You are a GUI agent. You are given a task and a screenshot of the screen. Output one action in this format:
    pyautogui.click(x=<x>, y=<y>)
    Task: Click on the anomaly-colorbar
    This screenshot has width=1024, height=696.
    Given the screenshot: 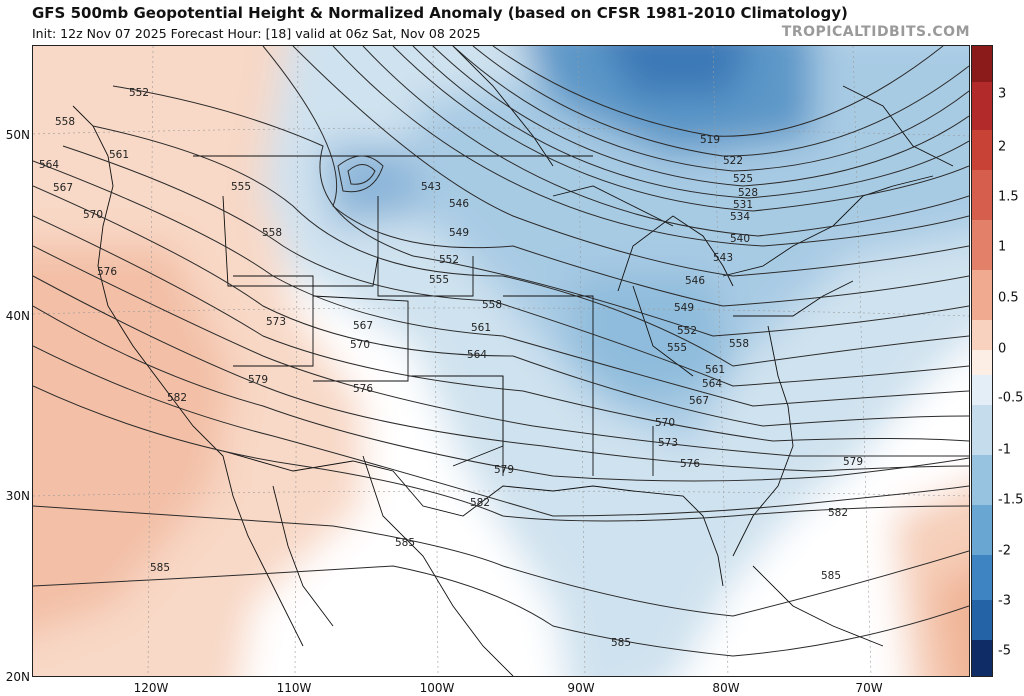 What is the action you would take?
    pyautogui.click(x=982, y=361)
    